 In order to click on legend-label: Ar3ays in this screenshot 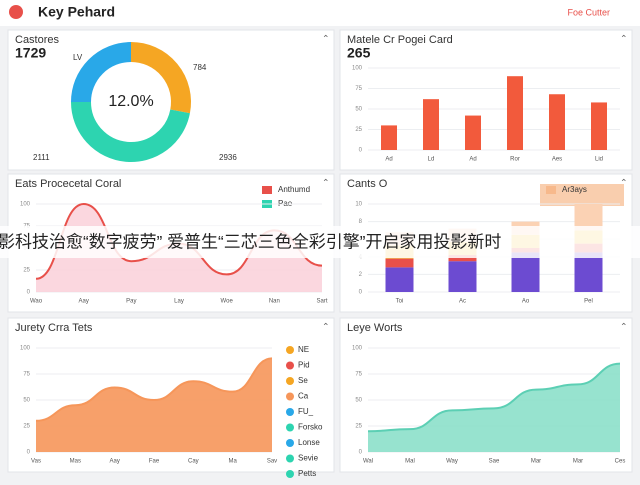, I will do `click(574, 189)`.